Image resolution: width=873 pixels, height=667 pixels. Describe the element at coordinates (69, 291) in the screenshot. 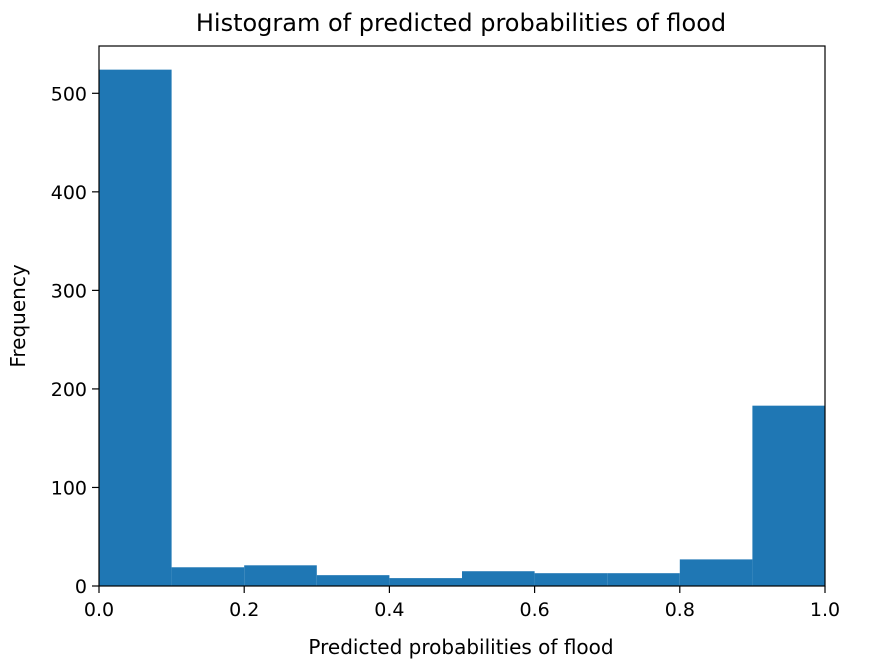

I see `y-tick-label: 300` at that location.